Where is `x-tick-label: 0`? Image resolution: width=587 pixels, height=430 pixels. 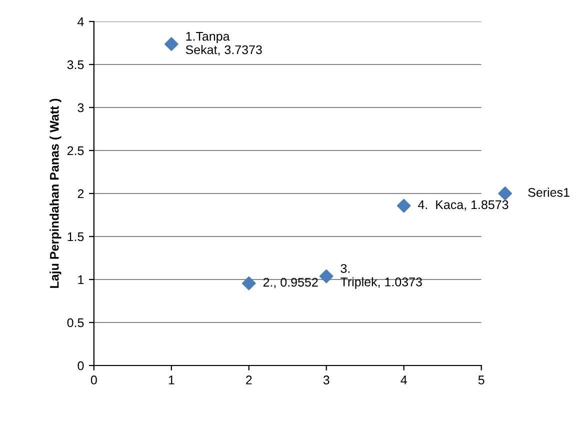 x-tick-label: 0 is located at coordinates (93, 380).